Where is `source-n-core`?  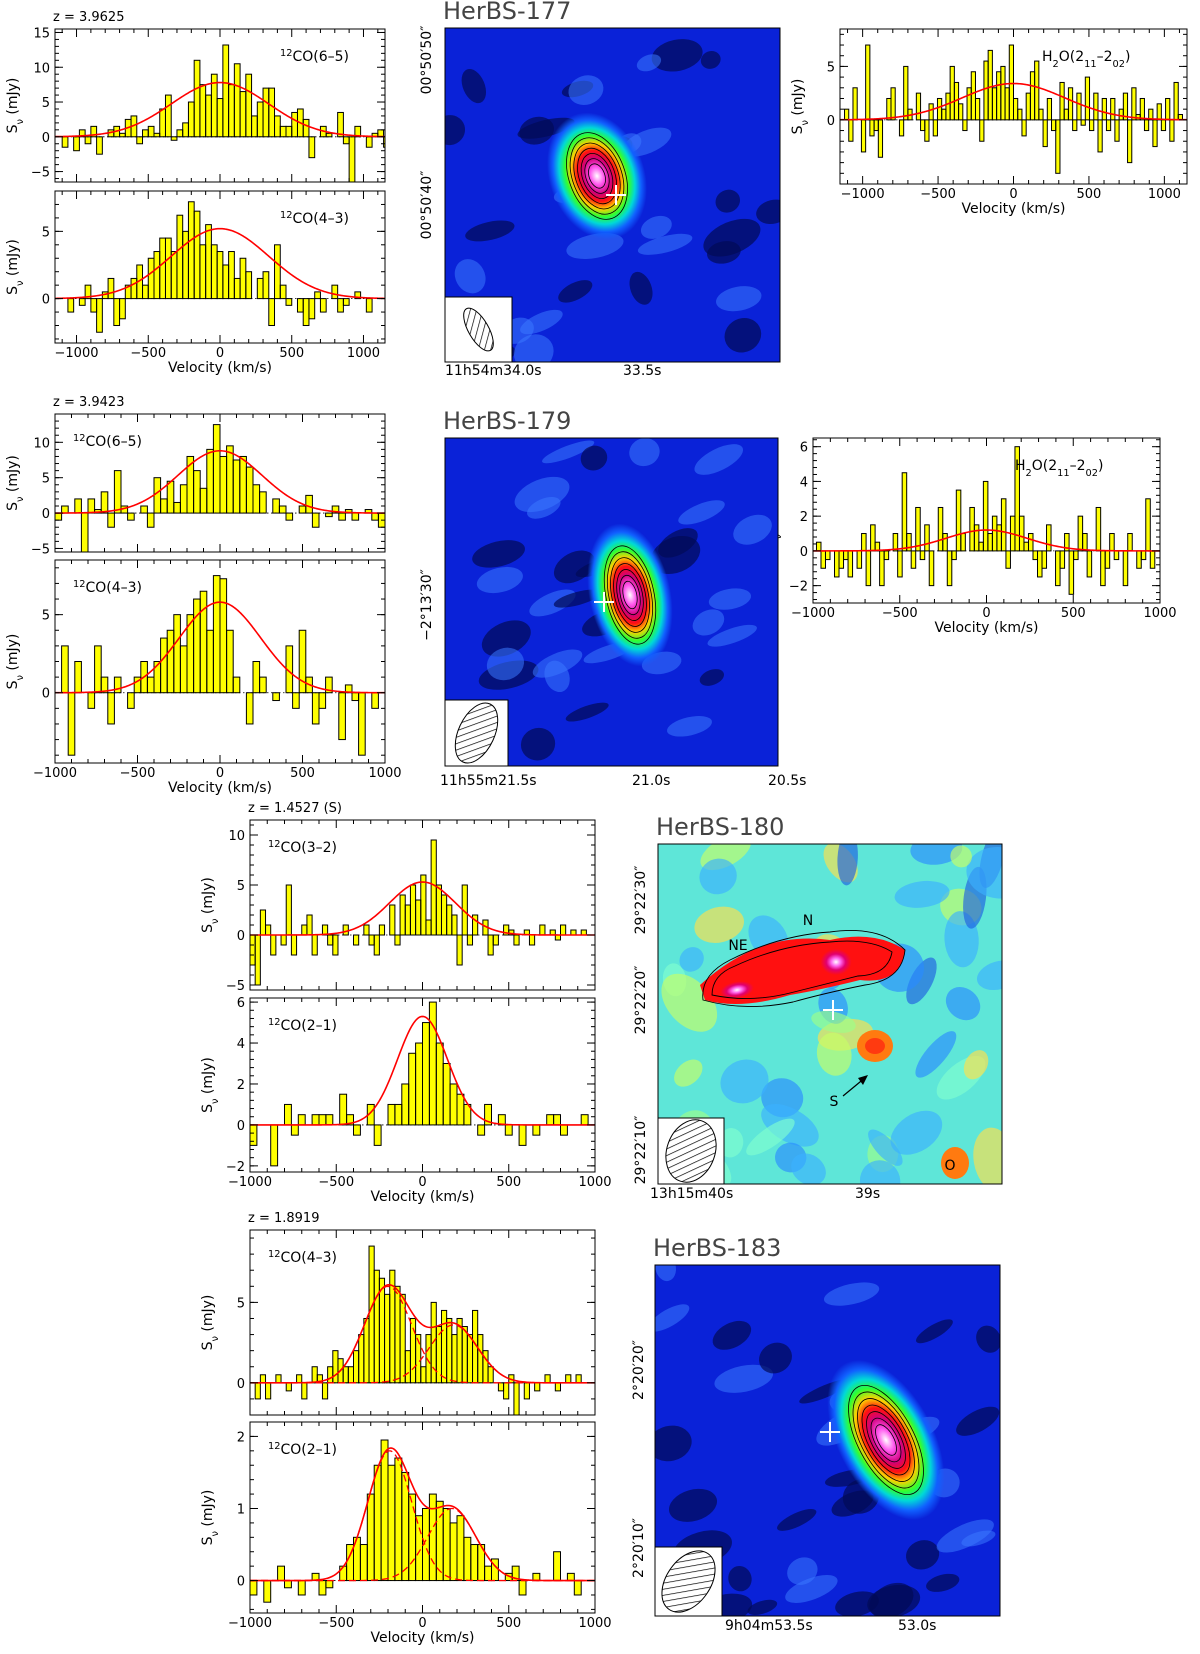
source-n-core is located at coordinates (836, 962).